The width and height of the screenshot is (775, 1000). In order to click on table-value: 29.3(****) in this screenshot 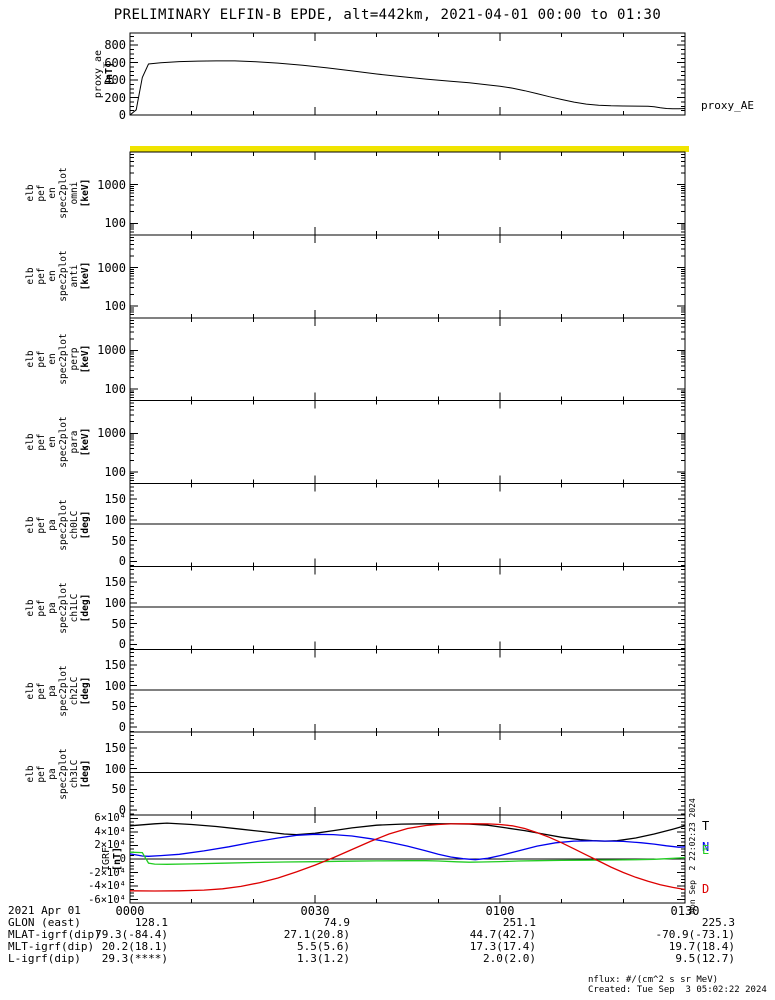, I will do `click(134, 958)`.